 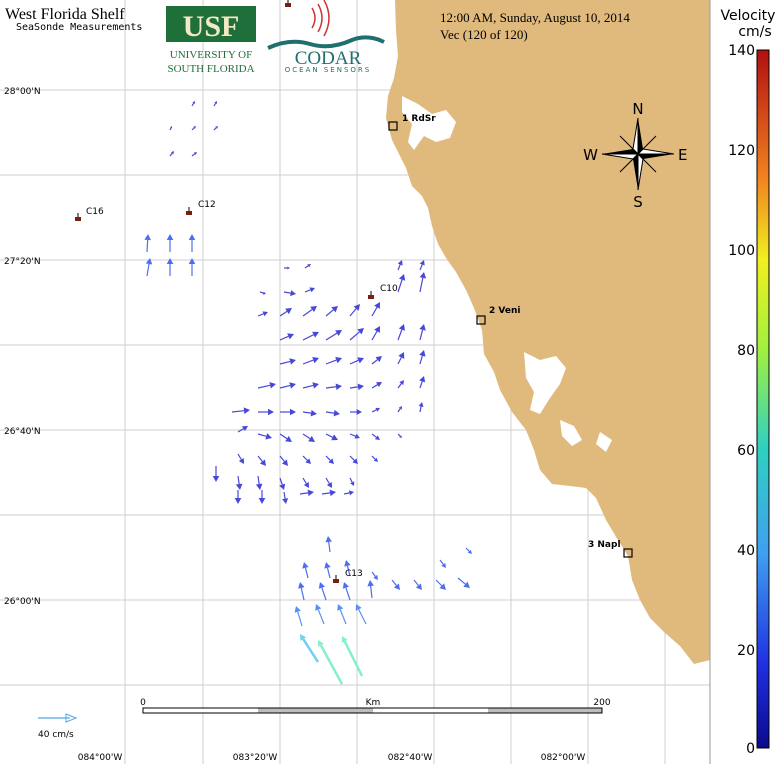 I want to click on colorbar-title: Velocity, so click(x=748, y=16).